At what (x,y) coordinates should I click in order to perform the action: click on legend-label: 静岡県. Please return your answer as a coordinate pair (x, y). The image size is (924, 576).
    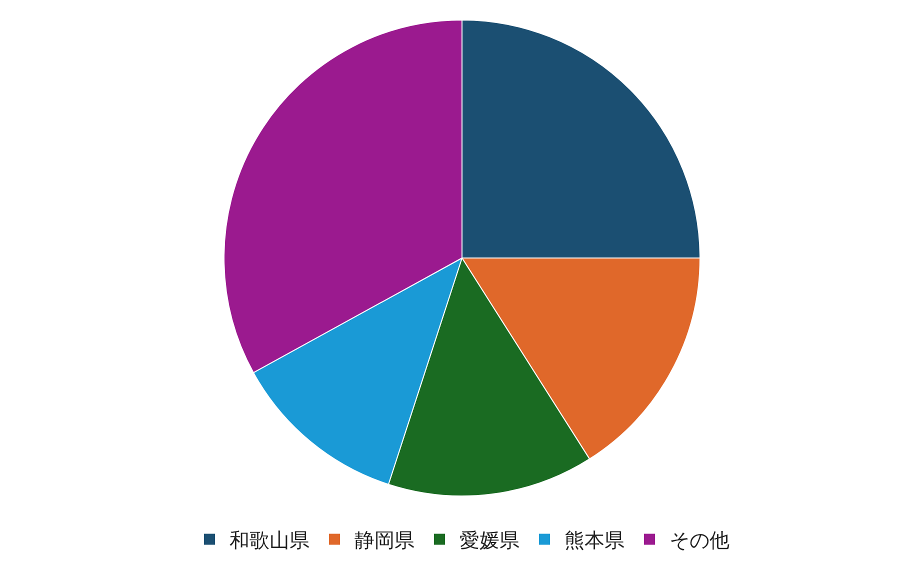
    Looking at the image, I should click on (384, 540).